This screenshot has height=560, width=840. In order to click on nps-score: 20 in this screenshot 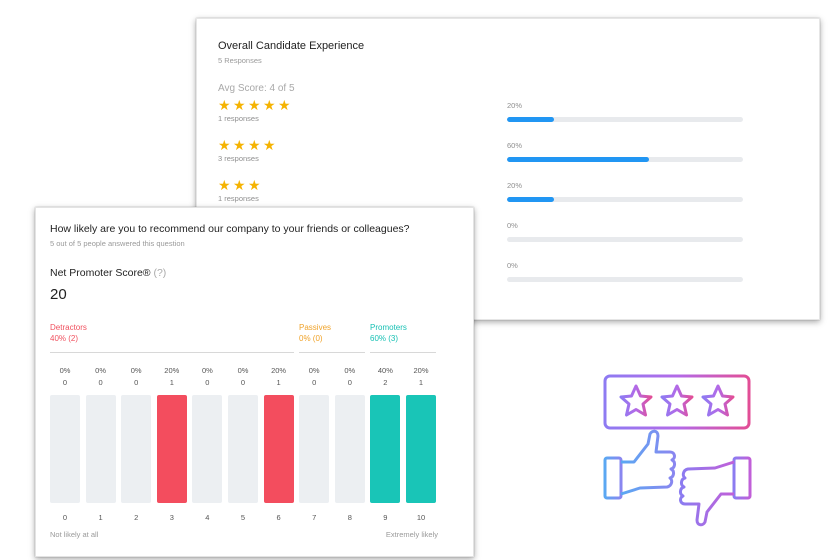, I will do `click(58, 294)`.